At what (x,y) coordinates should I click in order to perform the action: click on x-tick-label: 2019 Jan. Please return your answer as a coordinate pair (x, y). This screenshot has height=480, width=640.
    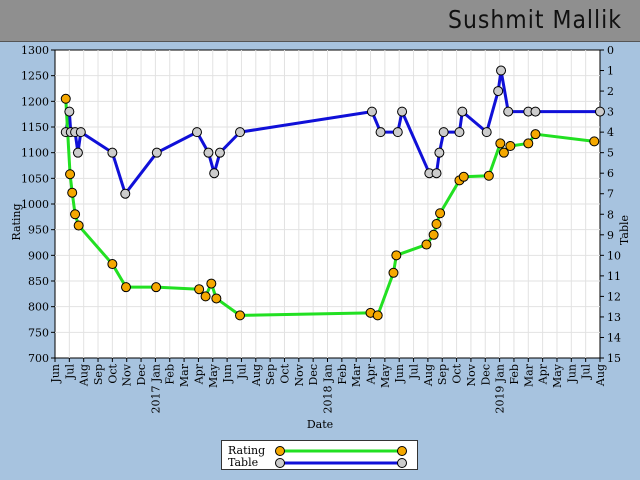
    Looking at the image, I should click on (500, 389).